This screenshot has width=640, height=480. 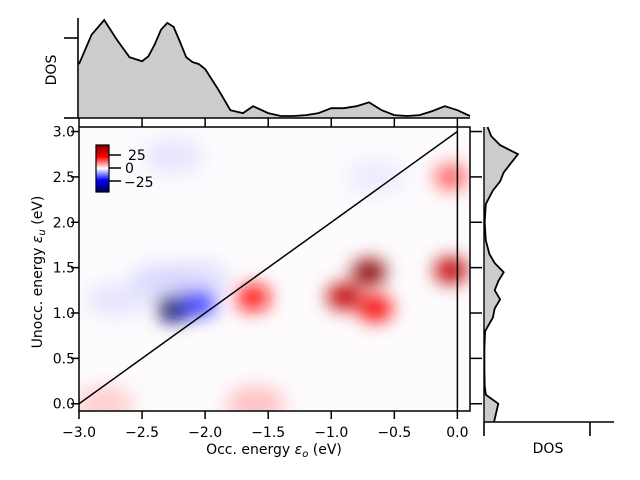 I want to click on top-dos-panel: DOS, so click(x=257, y=68).